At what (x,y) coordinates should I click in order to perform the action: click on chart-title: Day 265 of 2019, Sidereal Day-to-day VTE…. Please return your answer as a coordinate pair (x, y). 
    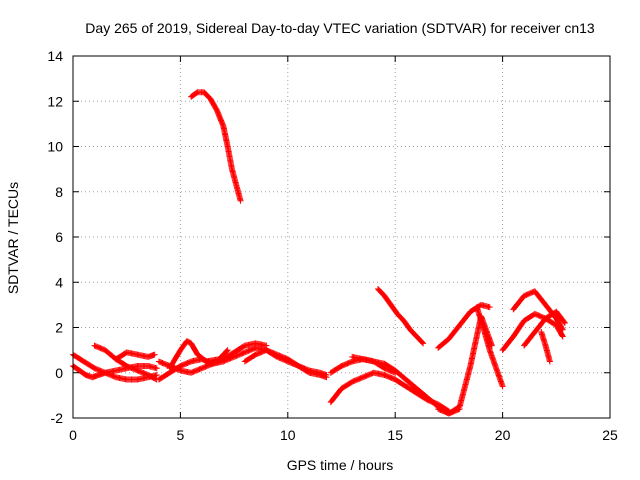
    Looking at the image, I should click on (340, 28).